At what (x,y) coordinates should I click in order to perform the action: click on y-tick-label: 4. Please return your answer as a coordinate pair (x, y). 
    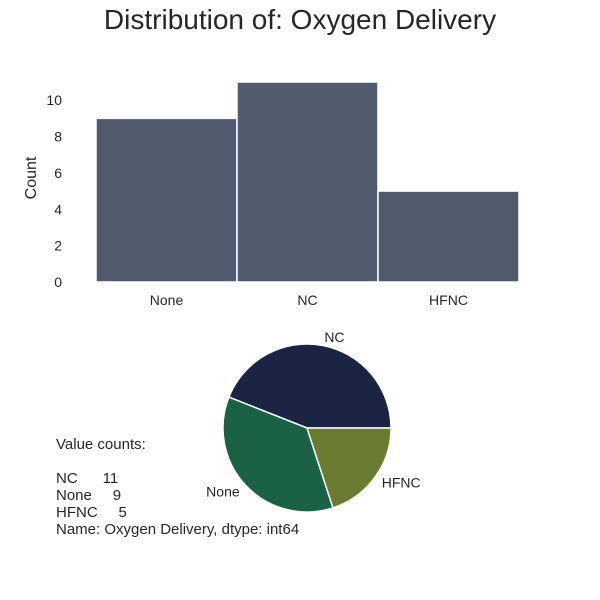
    Looking at the image, I should click on (58, 209).